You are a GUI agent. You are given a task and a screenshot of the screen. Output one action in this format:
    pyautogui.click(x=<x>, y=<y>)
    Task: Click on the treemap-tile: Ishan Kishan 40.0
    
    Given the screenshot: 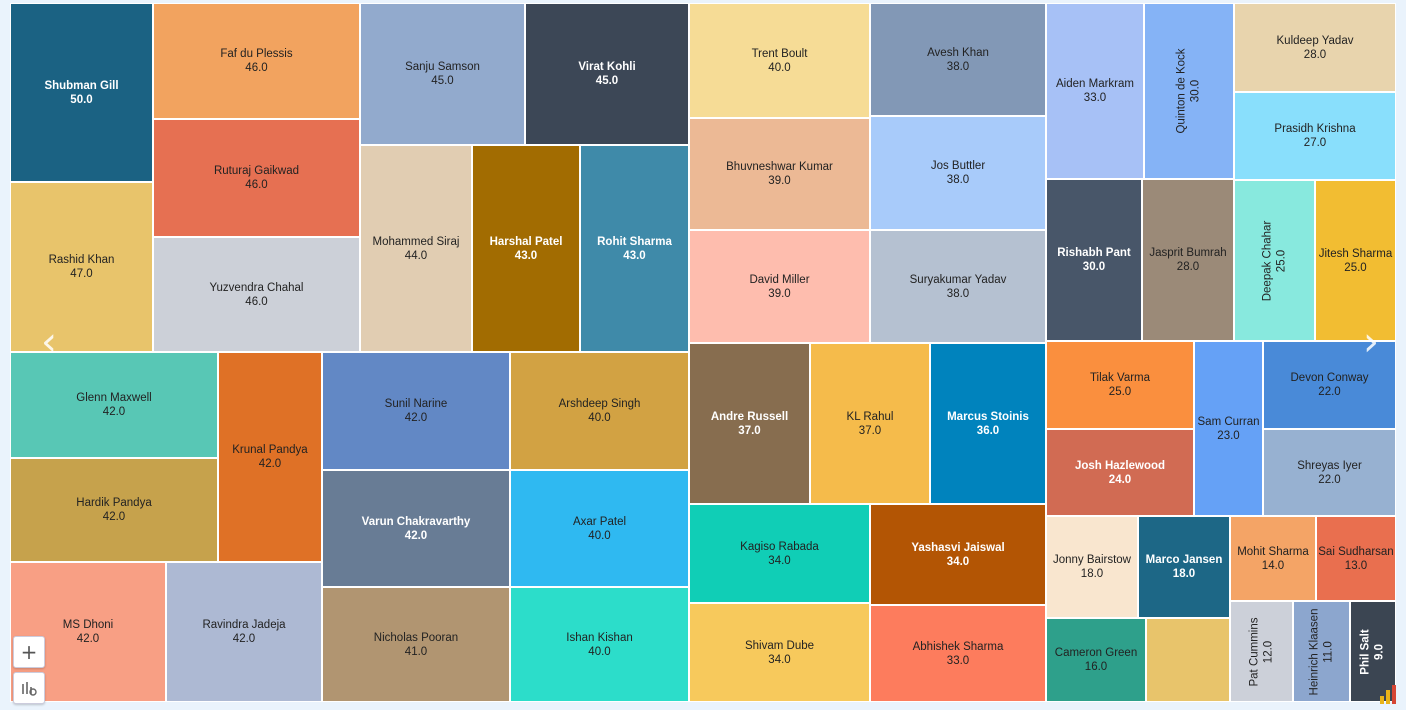 What is the action you would take?
    pyautogui.click(x=599, y=644)
    